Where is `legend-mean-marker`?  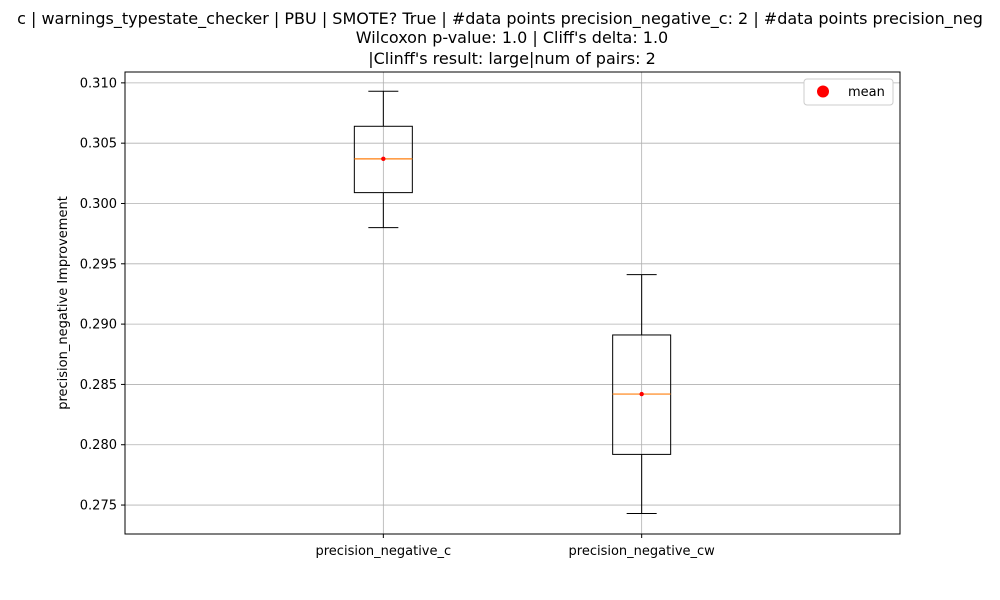
legend-mean-marker is located at coordinates (823, 91).